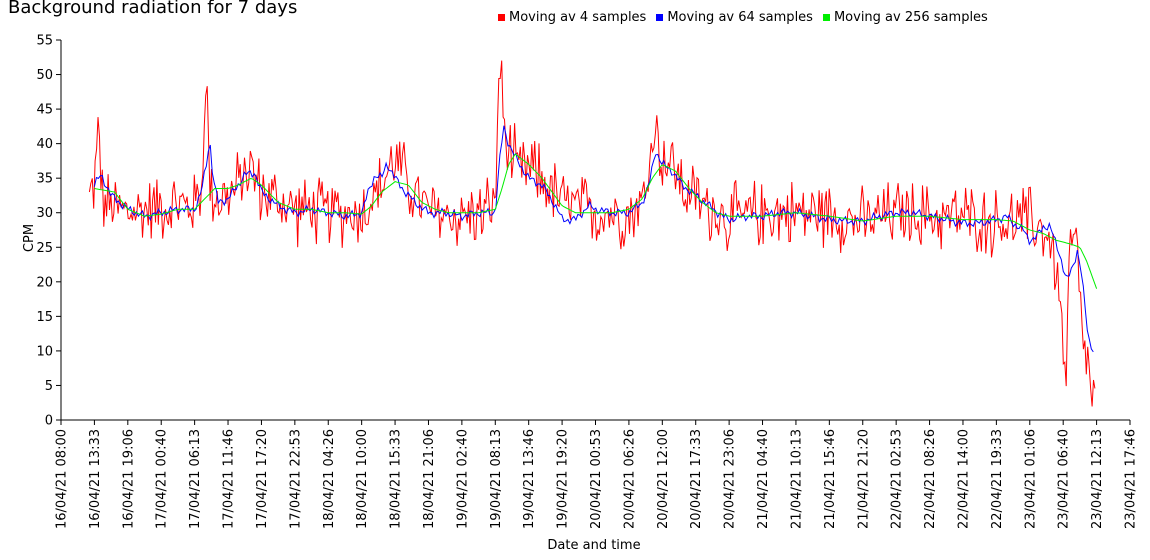 The height and width of the screenshot is (560, 1150). I want to click on legend-item-256: Moving av 256 samples, so click(905, 17).